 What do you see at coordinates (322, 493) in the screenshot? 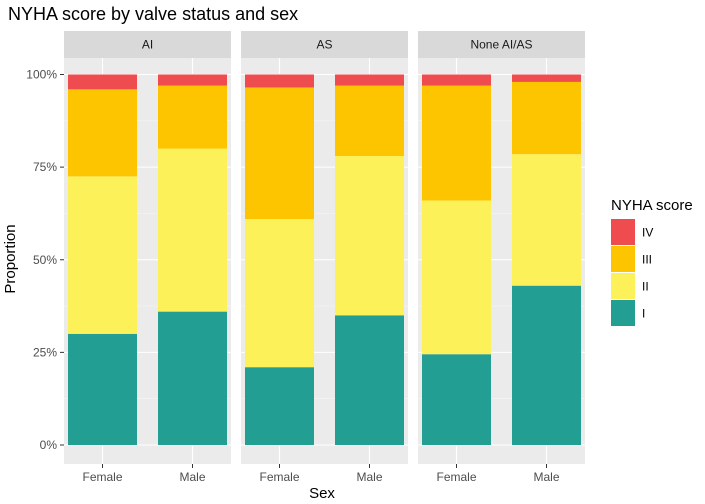
I see `x-axis-title: Sex` at bounding box center [322, 493].